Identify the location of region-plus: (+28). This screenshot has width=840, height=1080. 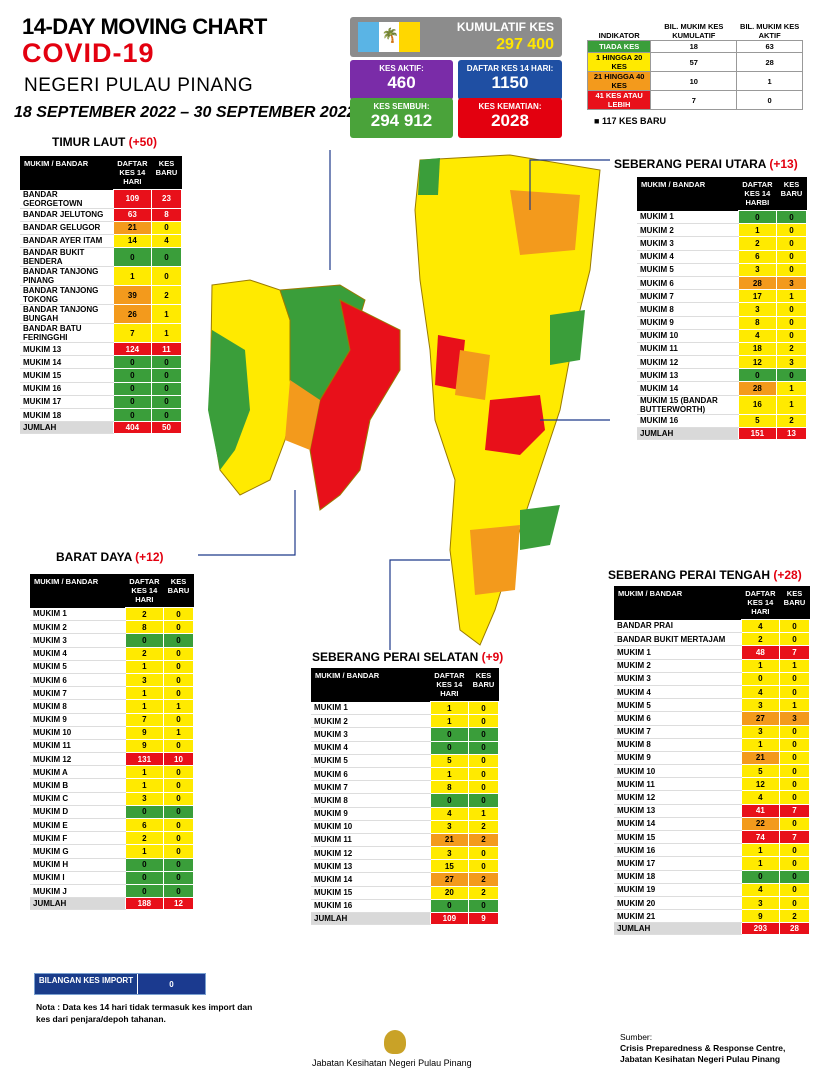
(787, 575).